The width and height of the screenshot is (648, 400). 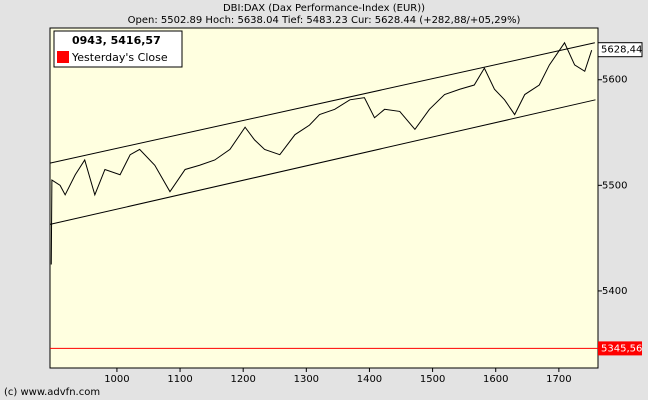 I want to click on chart-title: DBI:DAX (Dax Performance-Index (EUR)), so click(x=324, y=8).